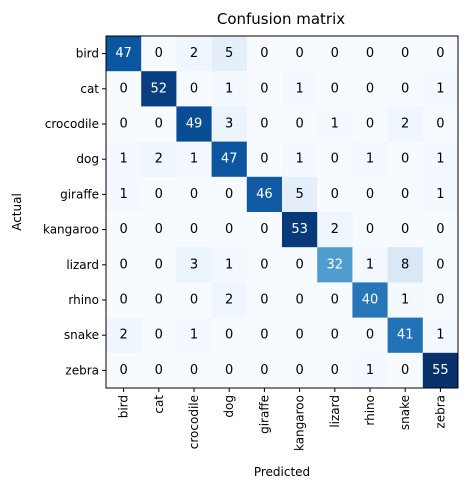 The width and height of the screenshot is (467, 493). What do you see at coordinates (440, 370) in the screenshot?
I see `cell-value: 55` at bounding box center [440, 370].